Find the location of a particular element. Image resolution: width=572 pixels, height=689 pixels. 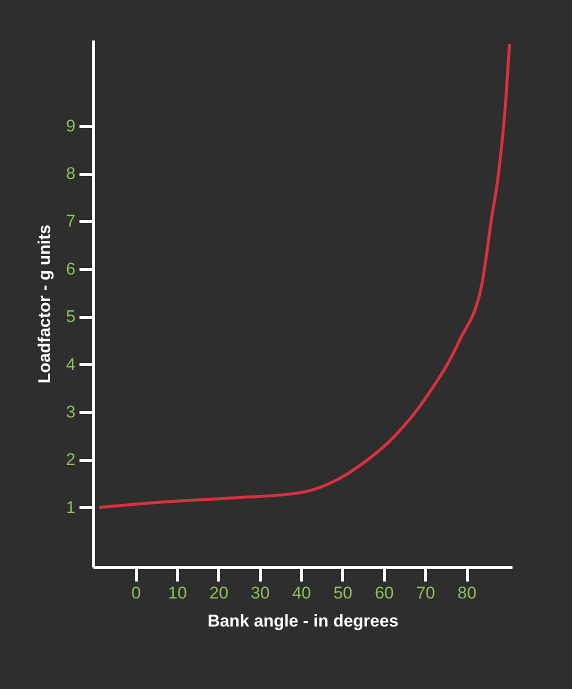

y-tick-label: 4 is located at coordinates (71, 364).